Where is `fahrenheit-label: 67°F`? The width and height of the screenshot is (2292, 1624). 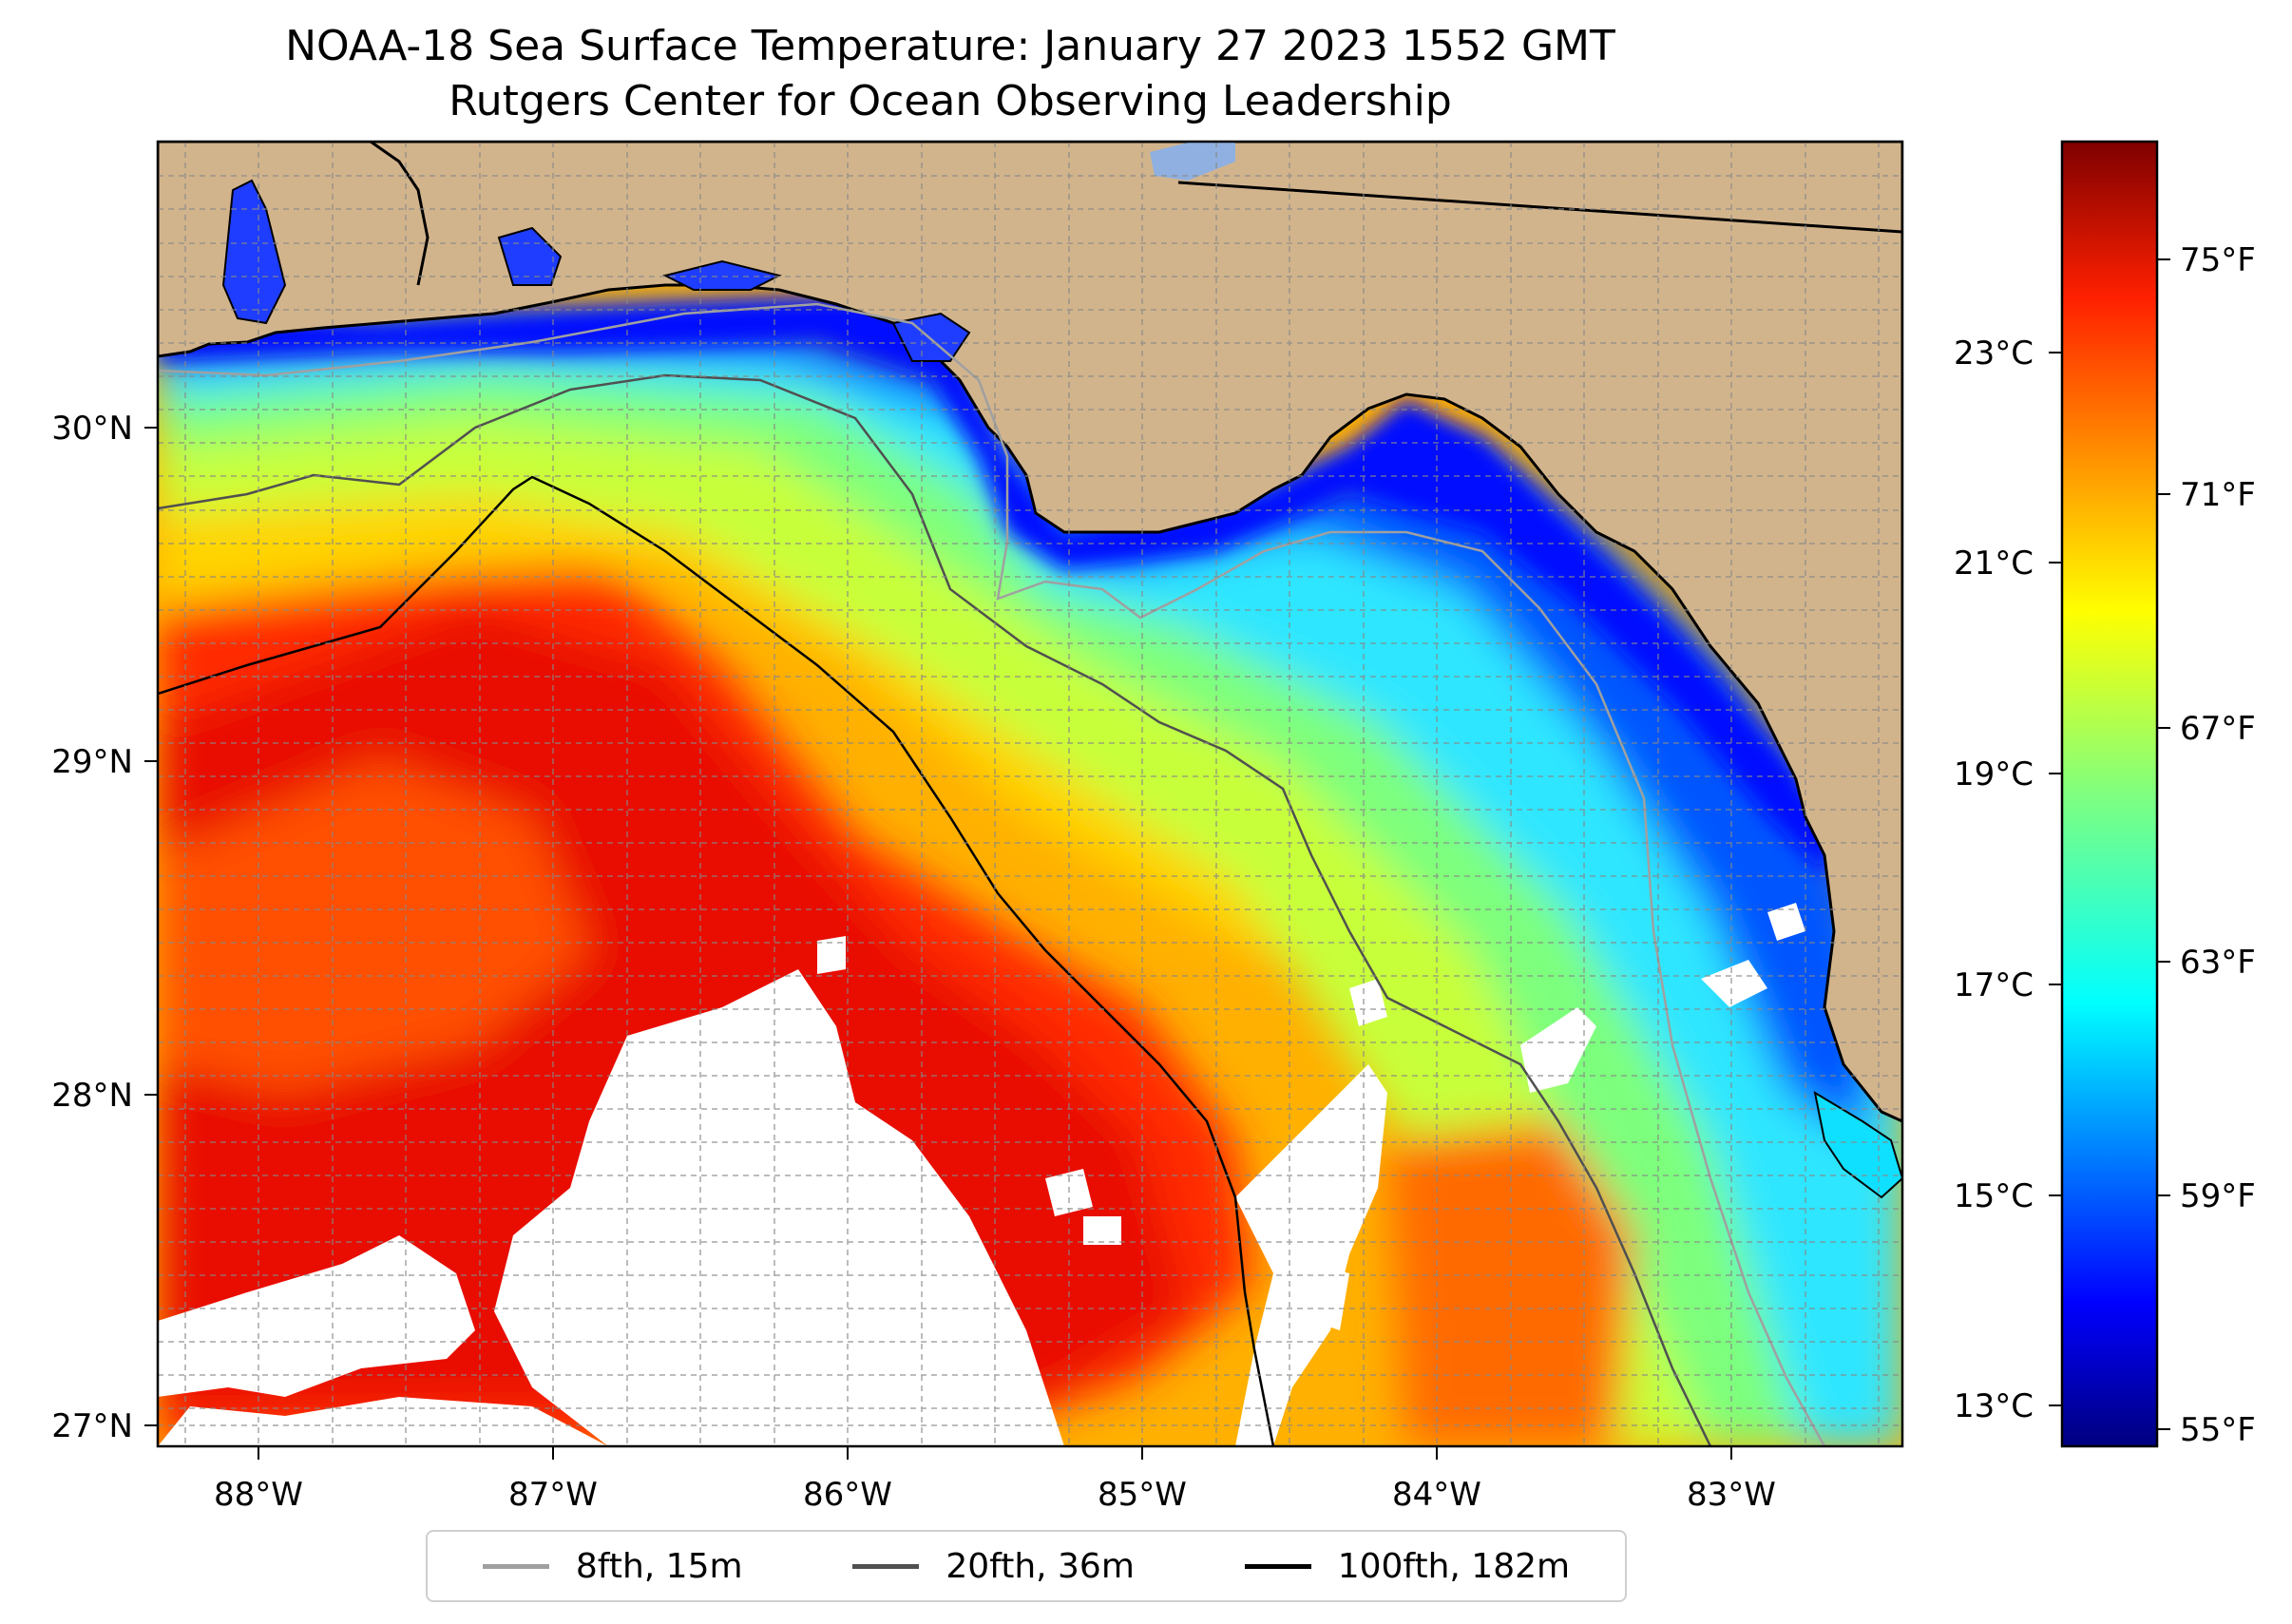 fahrenheit-label: 67°F is located at coordinates (2218, 729).